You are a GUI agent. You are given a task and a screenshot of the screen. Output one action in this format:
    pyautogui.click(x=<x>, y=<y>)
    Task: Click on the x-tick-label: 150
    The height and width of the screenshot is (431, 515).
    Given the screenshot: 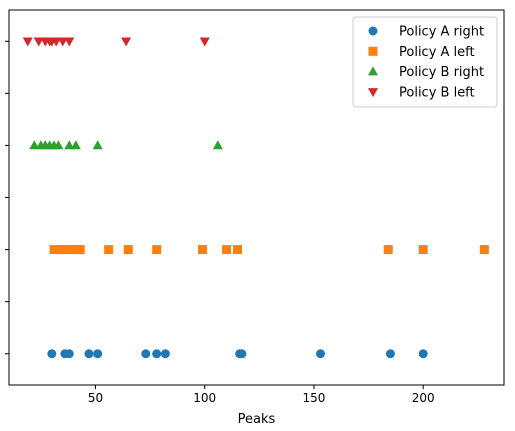 What is the action you would take?
    pyautogui.click(x=313, y=398)
    